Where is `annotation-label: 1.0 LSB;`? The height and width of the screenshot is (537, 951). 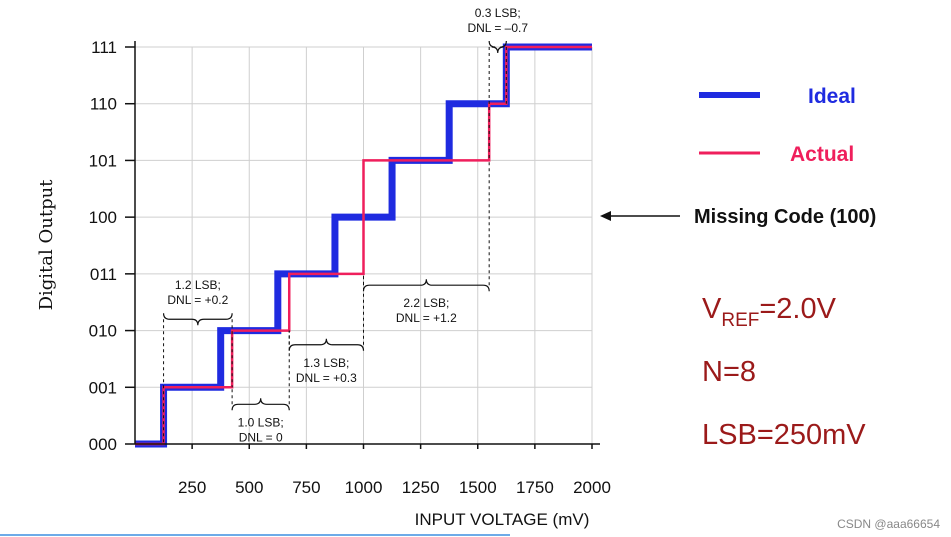 annotation-label: 1.0 LSB; is located at coordinates (261, 422).